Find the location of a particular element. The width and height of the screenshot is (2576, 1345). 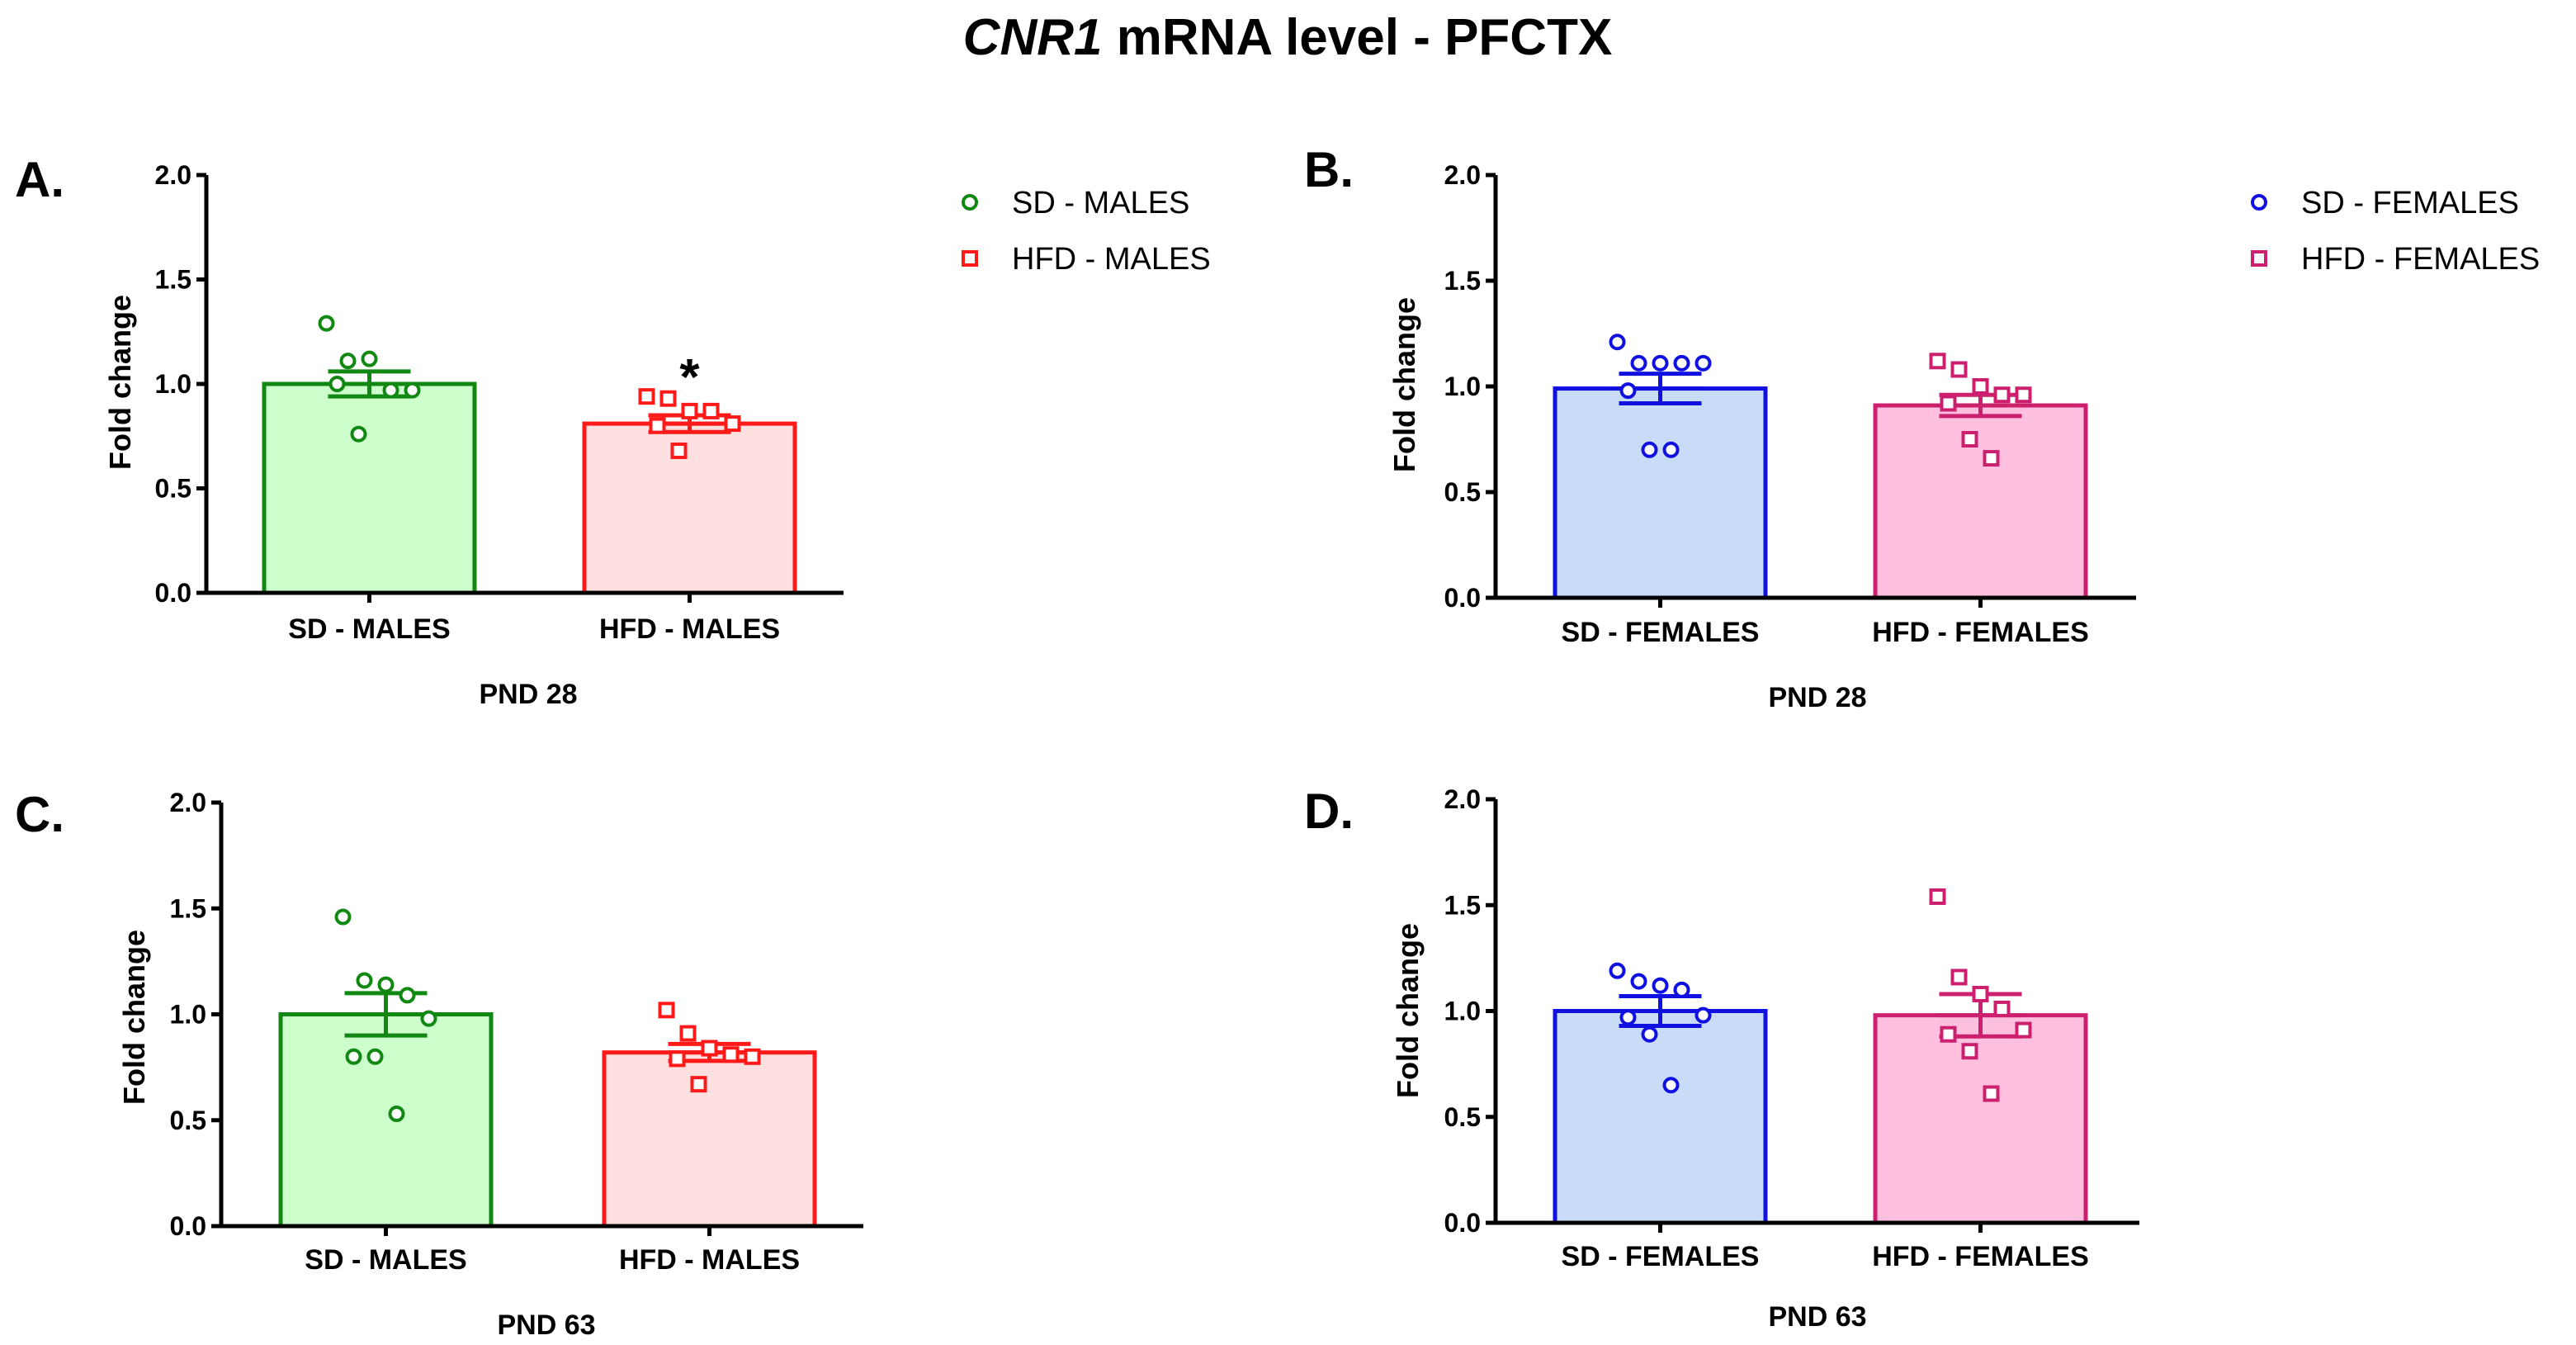

panel-b-ytick-label: 0.5 is located at coordinates (1462, 492).